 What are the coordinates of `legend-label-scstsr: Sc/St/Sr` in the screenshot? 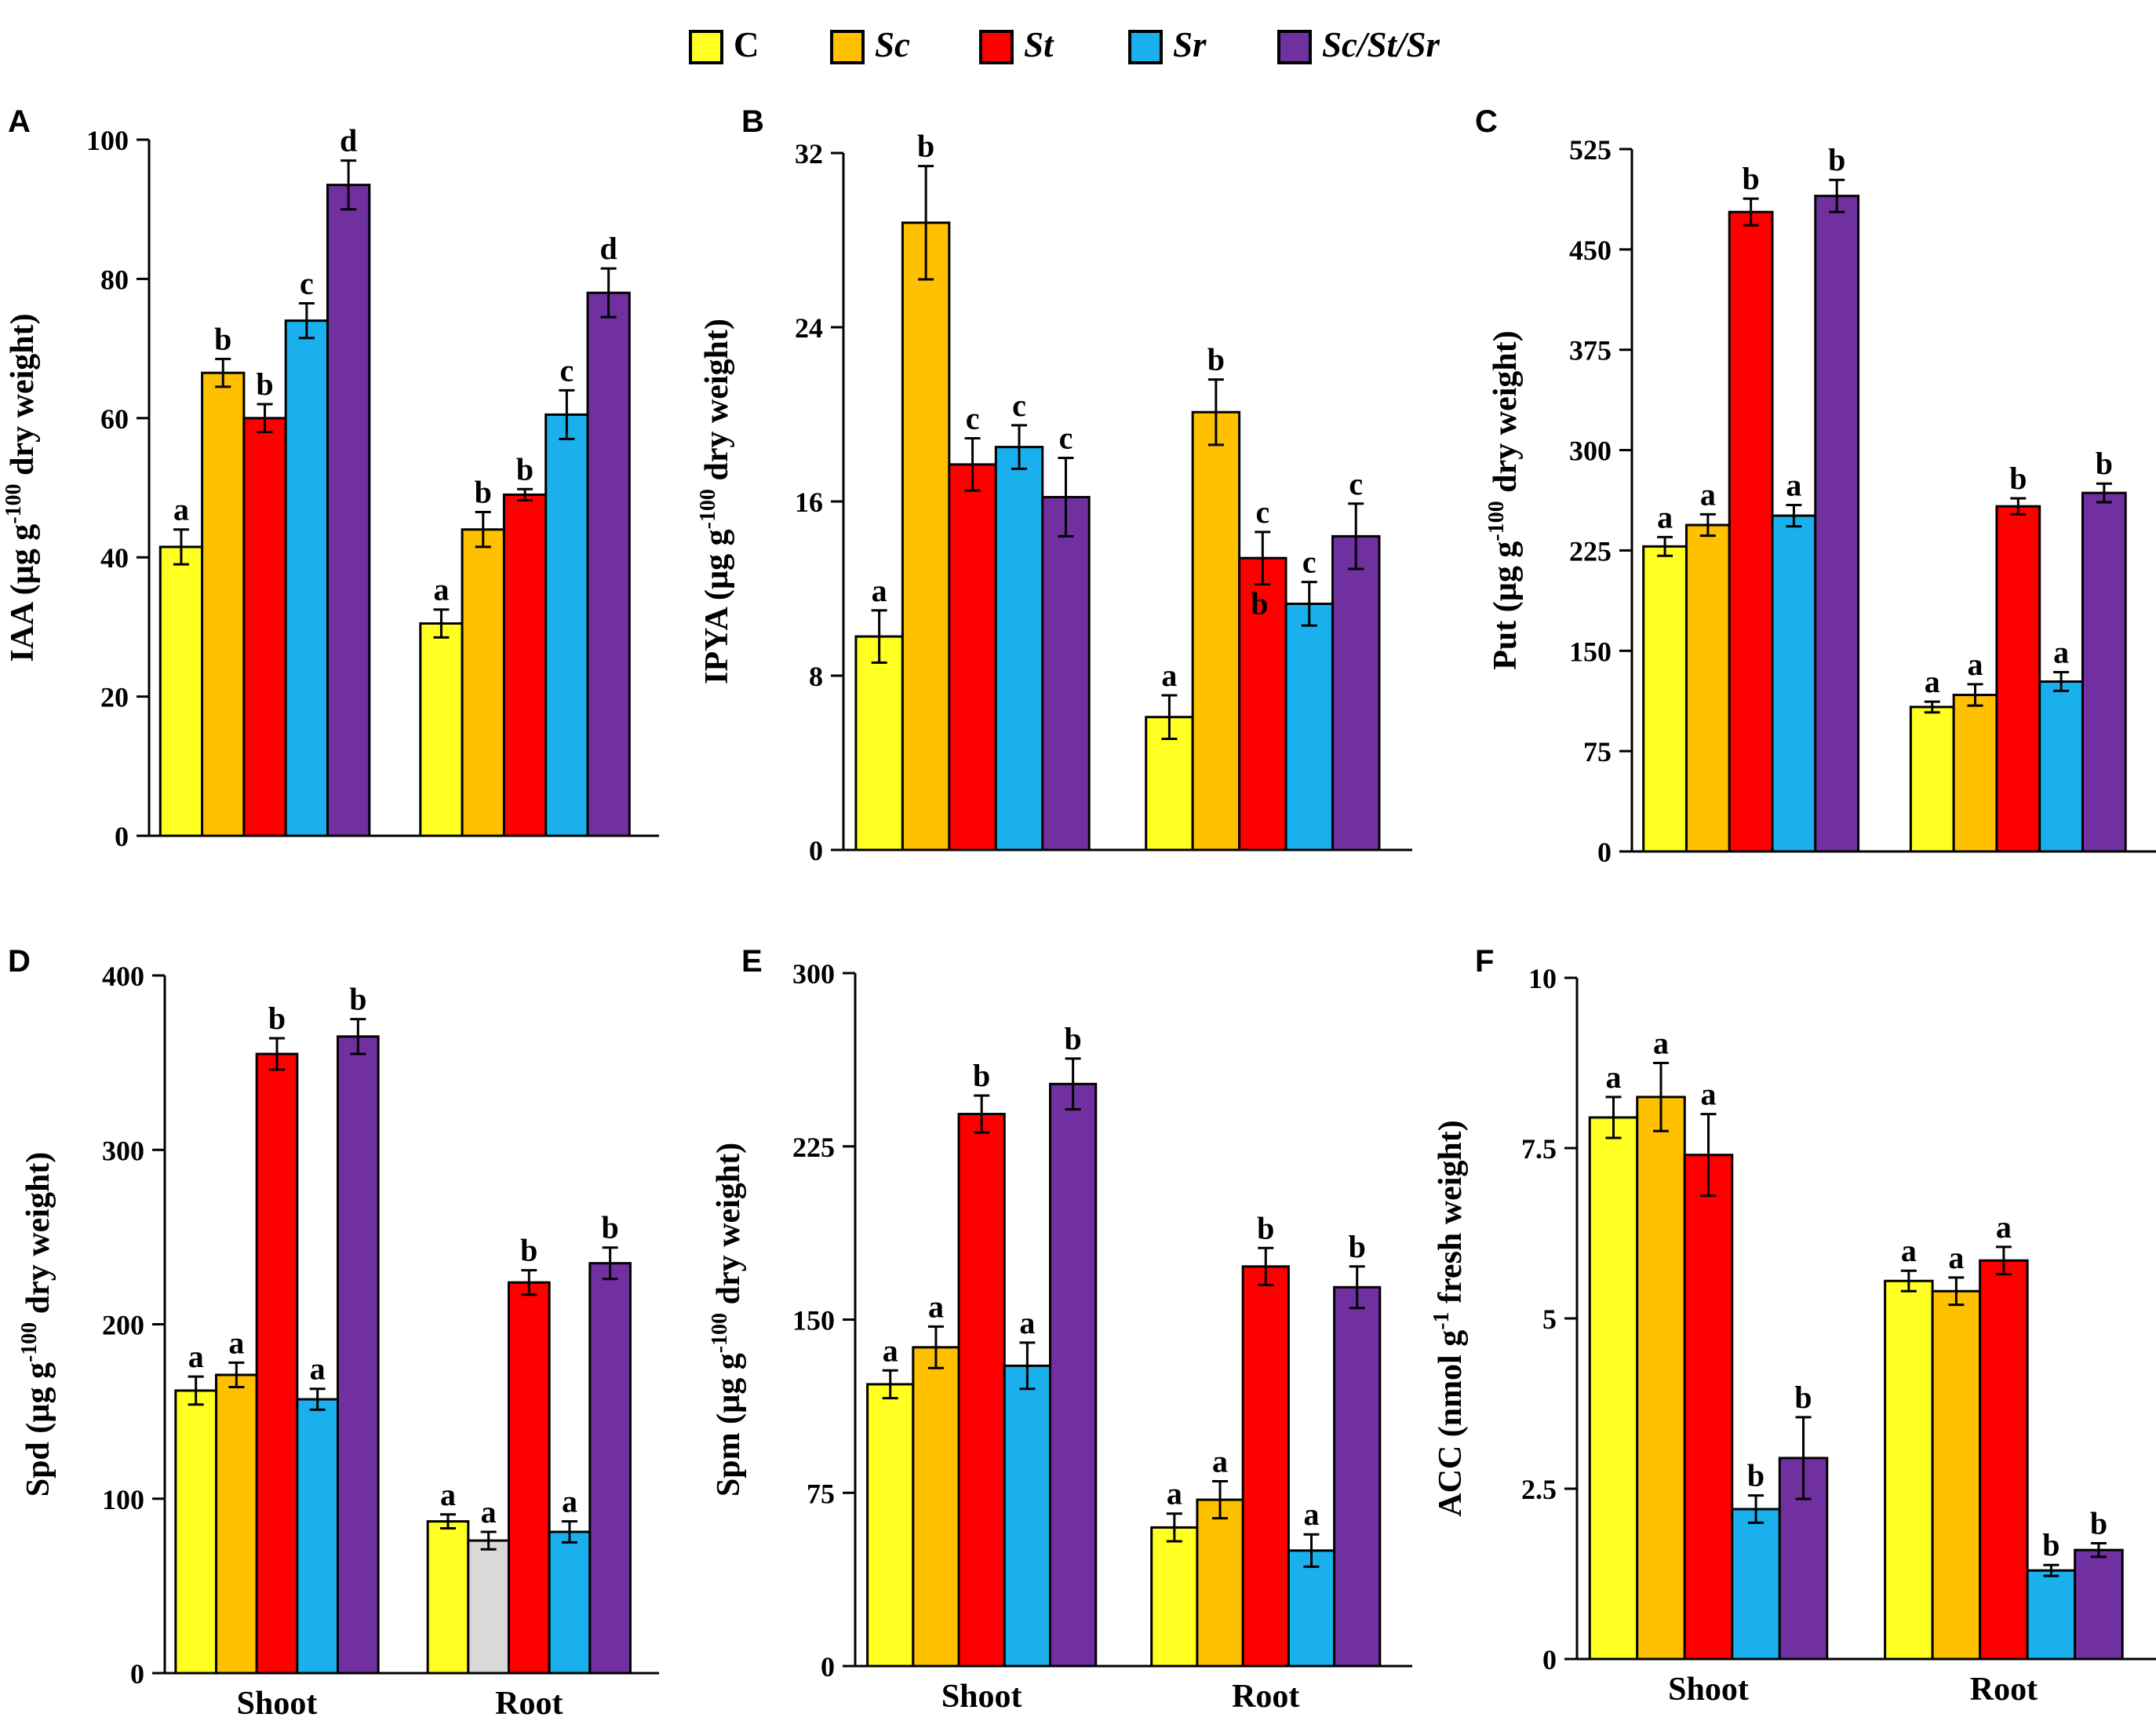 It's located at (1381, 44).